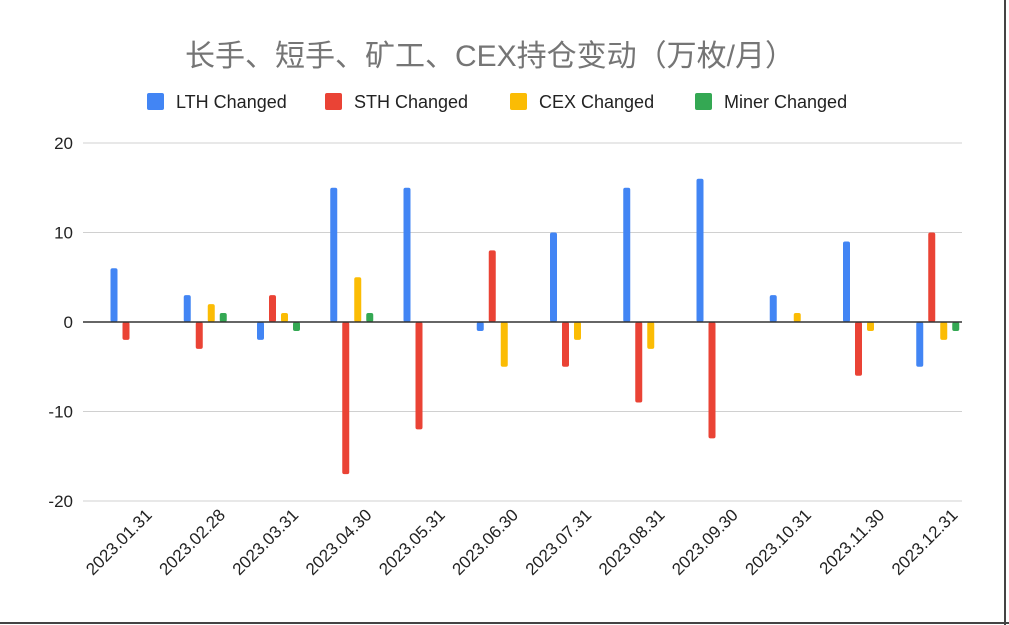  Describe the element at coordinates (60, 322) in the screenshot. I see `y-axis: 20 10 0 -10 -20` at that location.